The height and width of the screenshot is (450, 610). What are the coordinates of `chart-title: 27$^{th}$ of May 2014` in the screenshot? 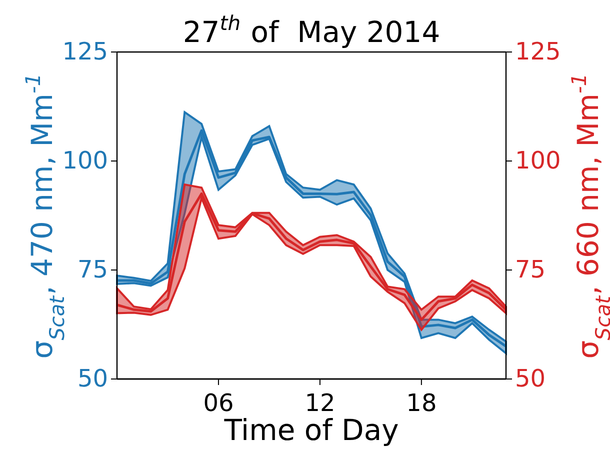 It's located at (311, 30).